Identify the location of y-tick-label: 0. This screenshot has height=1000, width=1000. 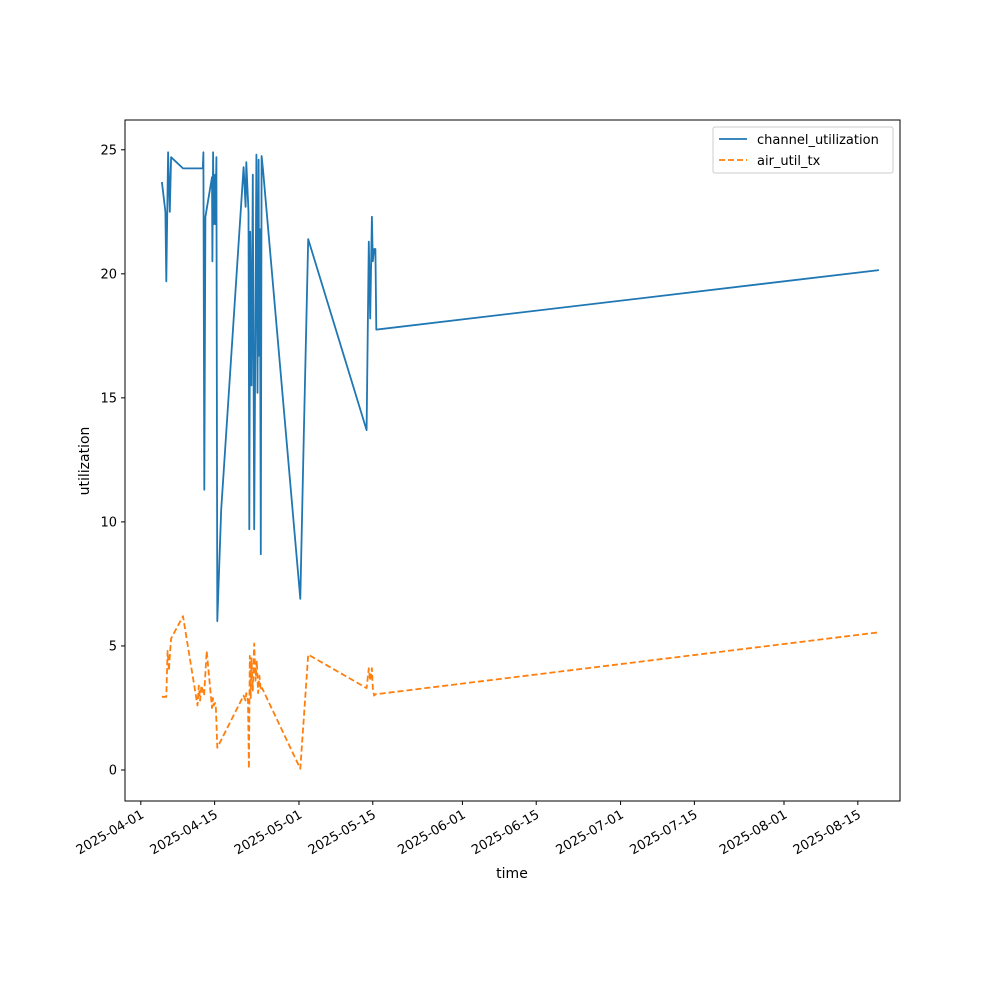
(113, 770).